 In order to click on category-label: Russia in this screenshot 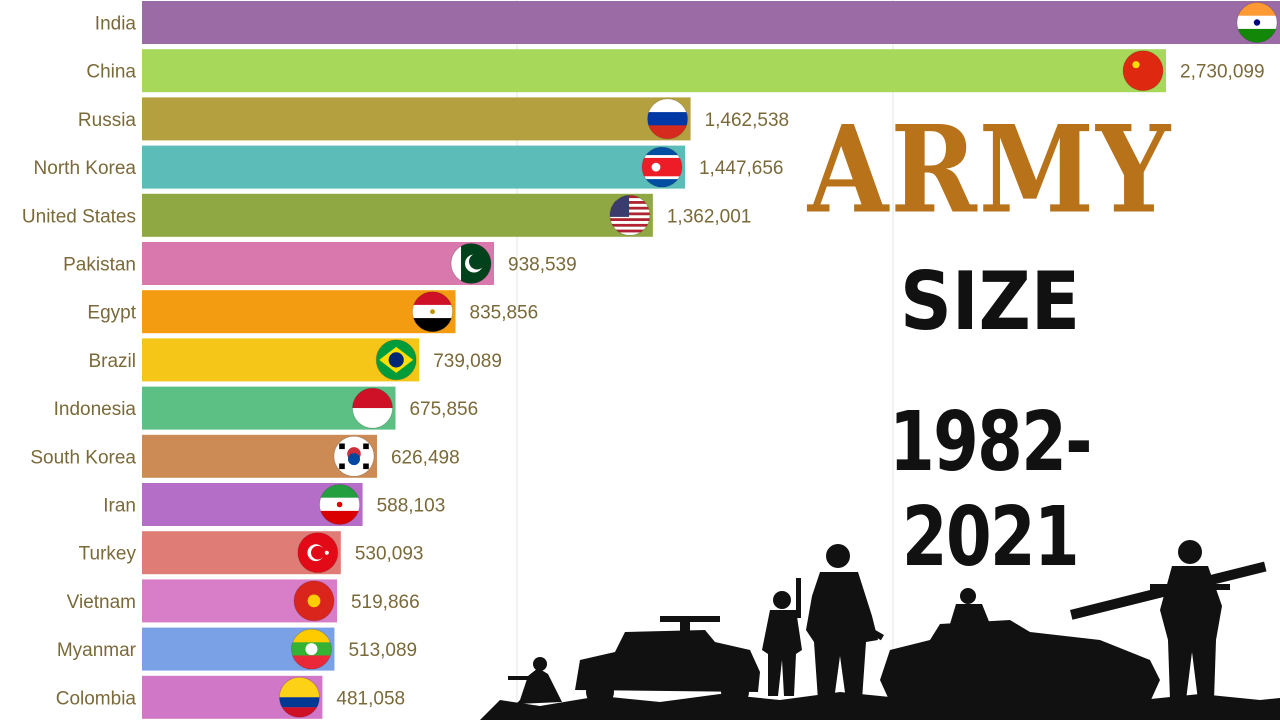, I will do `click(107, 120)`.